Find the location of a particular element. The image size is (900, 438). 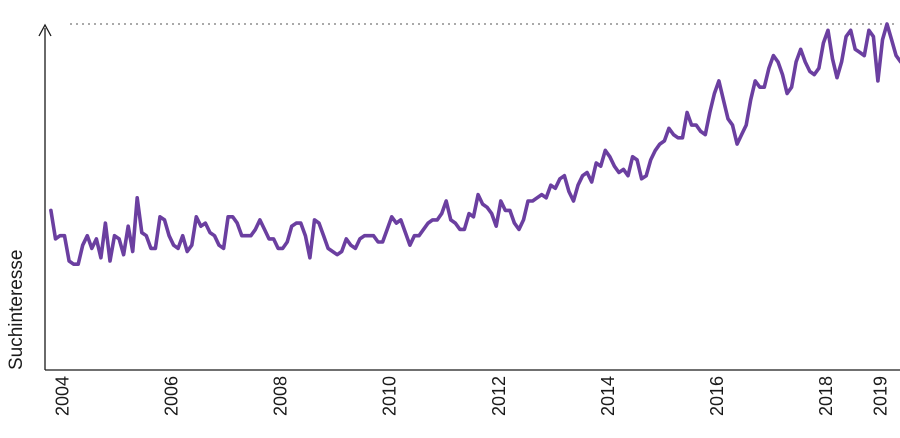

x-tick-labels: 2004 2006 2008 2010 2012 2014 2016 2018 2019 is located at coordinates (471, 396).